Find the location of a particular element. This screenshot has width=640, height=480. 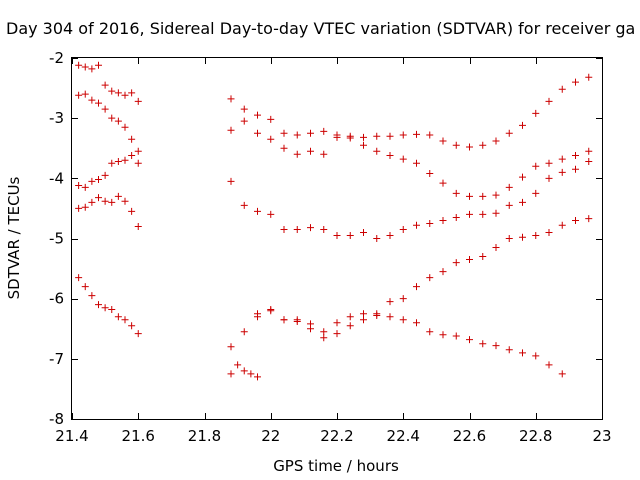

y-axis-label: SDTVAR / TECUs is located at coordinates (14, 237).